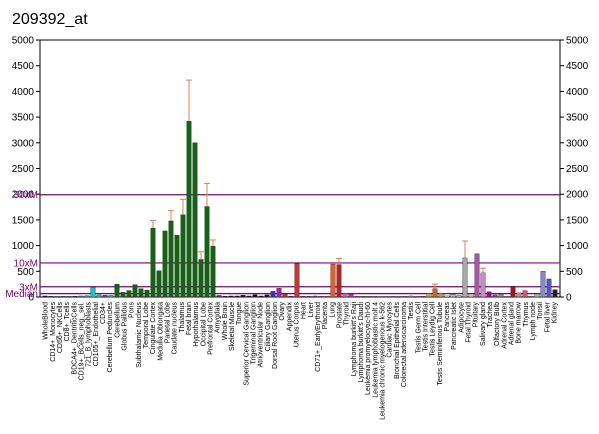 Image resolution: width=599 pixels, height=434 pixels. Describe the element at coordinates (74, 338) in the screenshot. I see `category-label: BDCA4+_DentriticCells` at that location.